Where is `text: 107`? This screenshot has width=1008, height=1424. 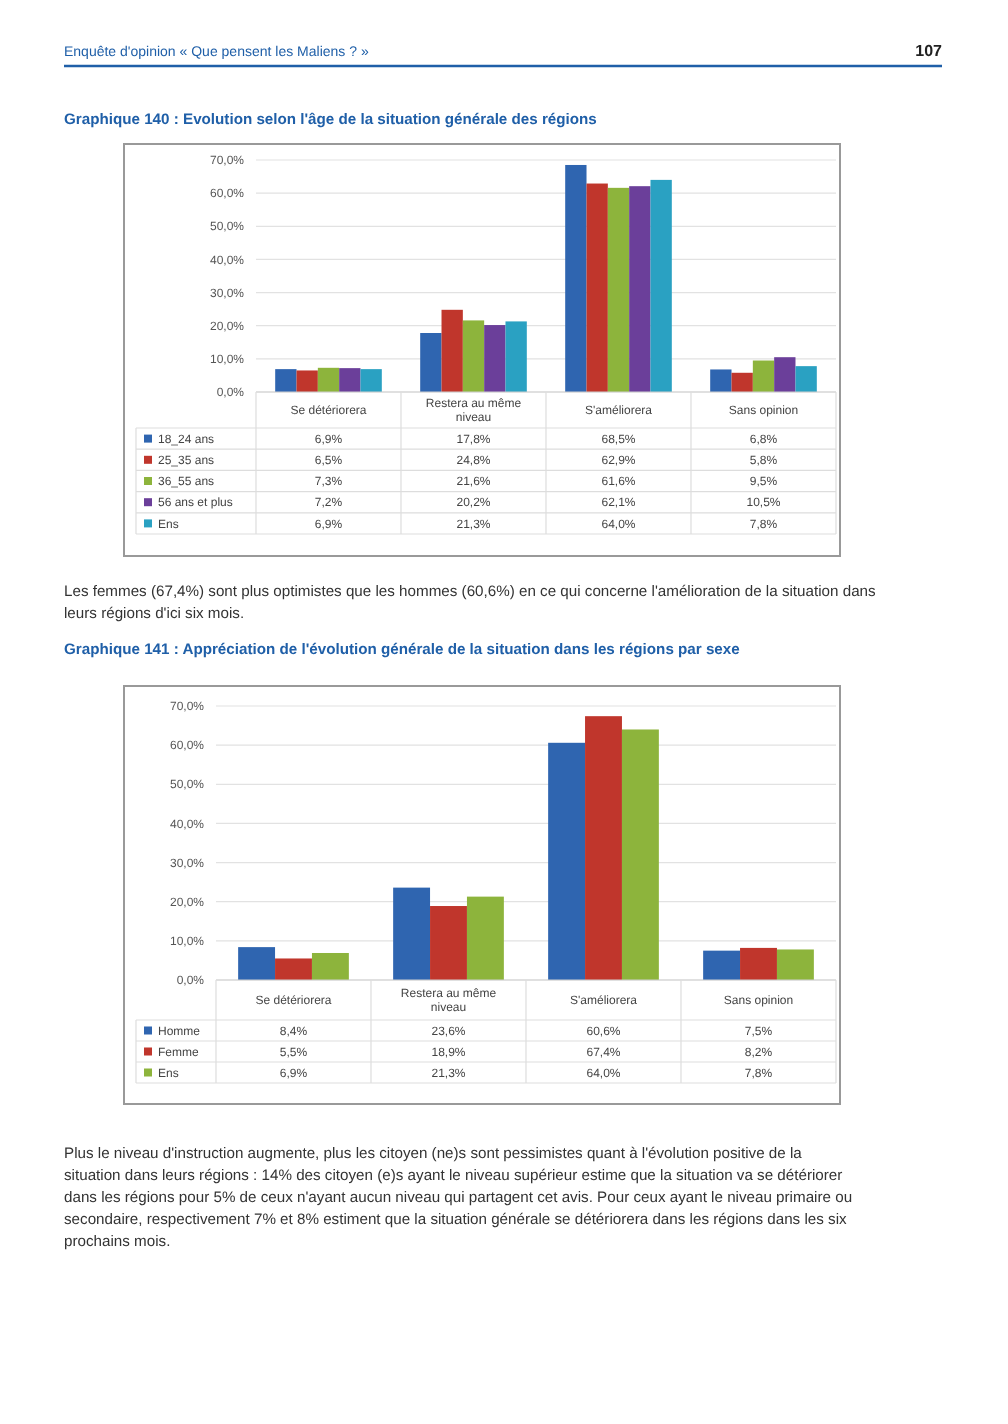 text: 107 is located at coordinates (929, 51).